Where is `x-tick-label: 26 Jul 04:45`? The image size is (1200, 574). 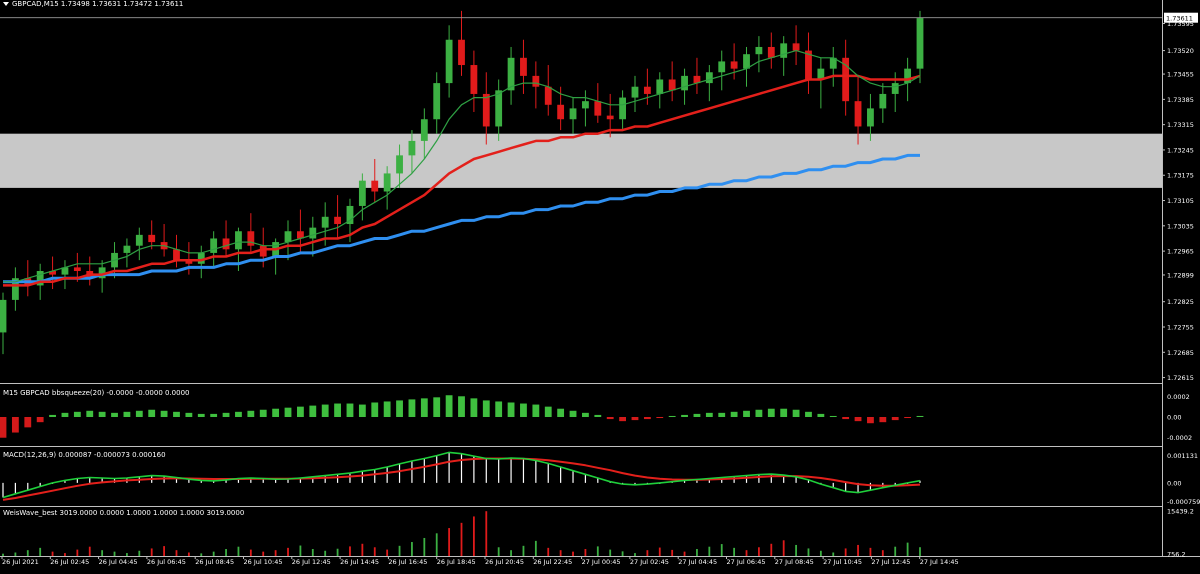
x-tick-label: 26 Jul 04:45 is located at coordinates (118, 562).